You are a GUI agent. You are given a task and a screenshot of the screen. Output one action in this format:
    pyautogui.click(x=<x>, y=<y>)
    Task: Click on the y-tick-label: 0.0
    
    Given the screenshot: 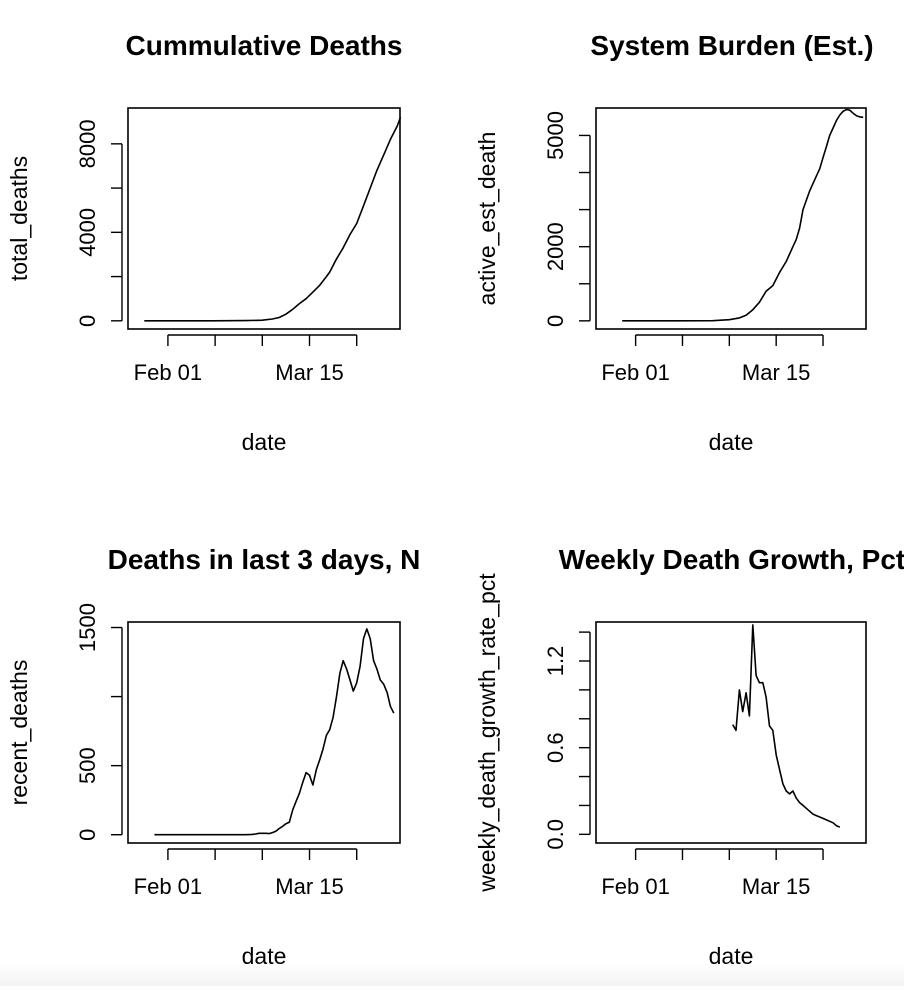 What is the action you would take?
    pyautogui.click(x=555, y=834)
    